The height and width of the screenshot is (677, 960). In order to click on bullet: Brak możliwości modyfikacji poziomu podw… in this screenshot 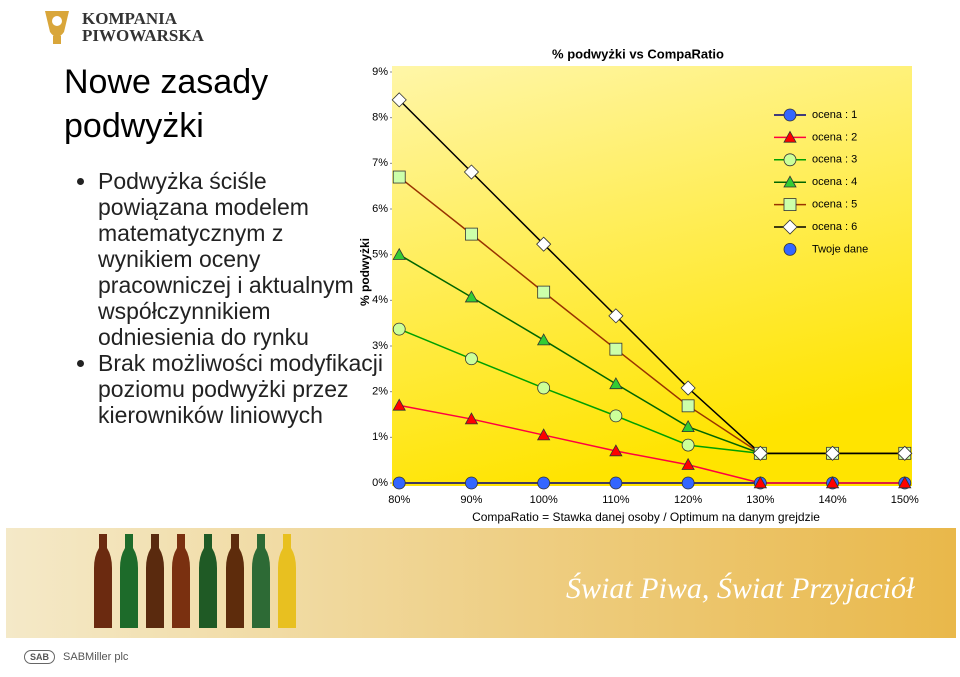, I will do `click(240, 389)`.